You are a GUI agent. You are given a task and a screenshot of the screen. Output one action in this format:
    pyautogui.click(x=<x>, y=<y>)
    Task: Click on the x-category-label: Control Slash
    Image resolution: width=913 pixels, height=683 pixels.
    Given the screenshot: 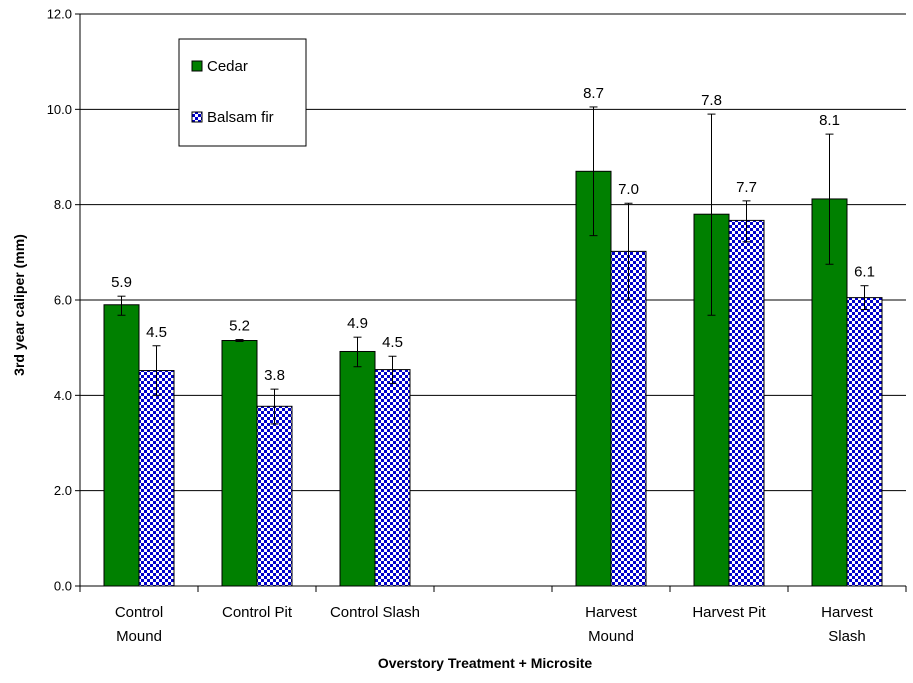 What is the action you would take?
    pyautogui.click(x=375, y=612)
    